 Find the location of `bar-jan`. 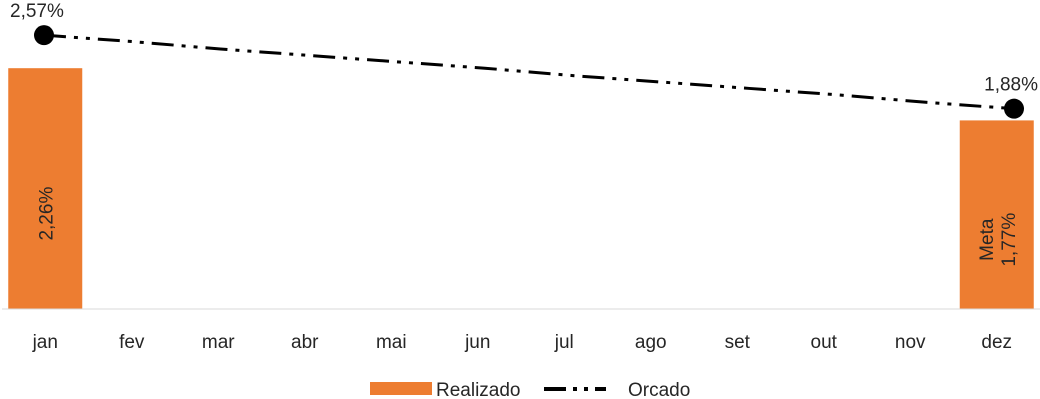

bar-jan is located at coordinates (45, 188).